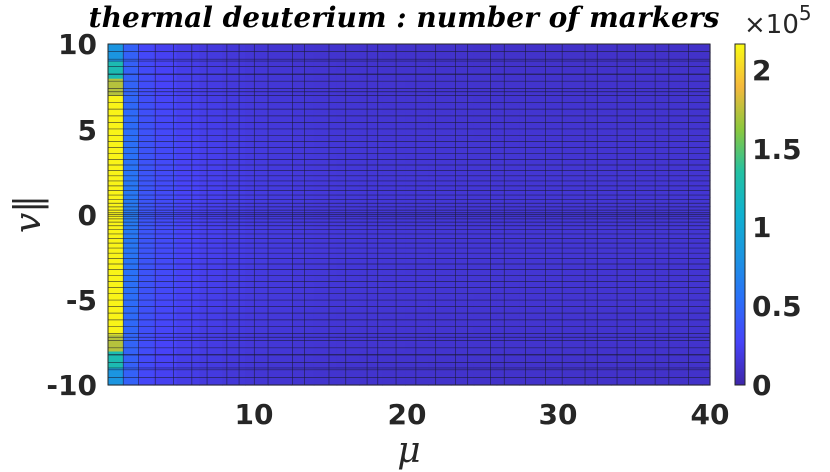 This screenshot has height=472, width=830. What do you see at coordinates (778, 20) in the screenshot?
I see `colorbar-exponent-label: ×10⁵` at bounding box center [778, 20].